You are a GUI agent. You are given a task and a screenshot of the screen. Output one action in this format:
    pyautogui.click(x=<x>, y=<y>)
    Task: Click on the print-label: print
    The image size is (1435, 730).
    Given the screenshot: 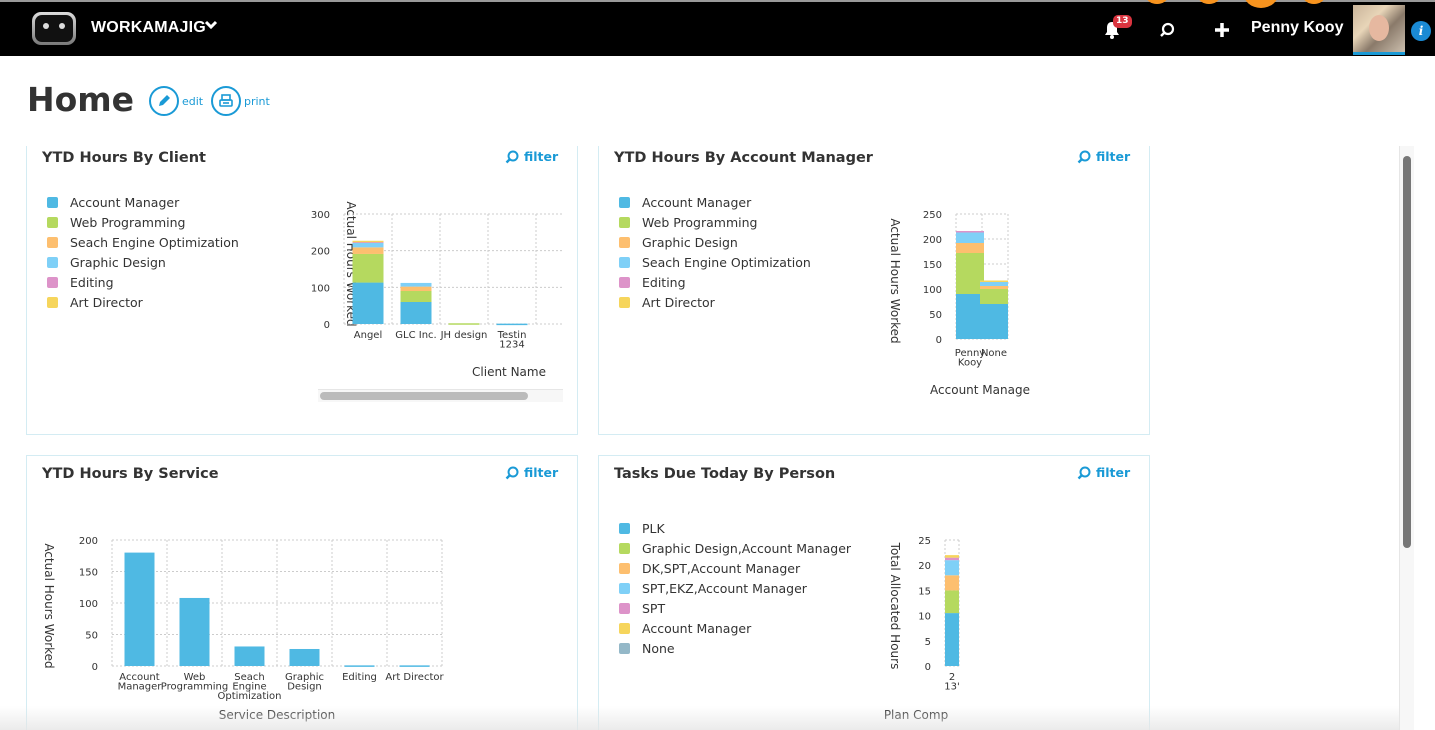 What is the action you would take?
    pyautogui.click(x=257, y=101)
    